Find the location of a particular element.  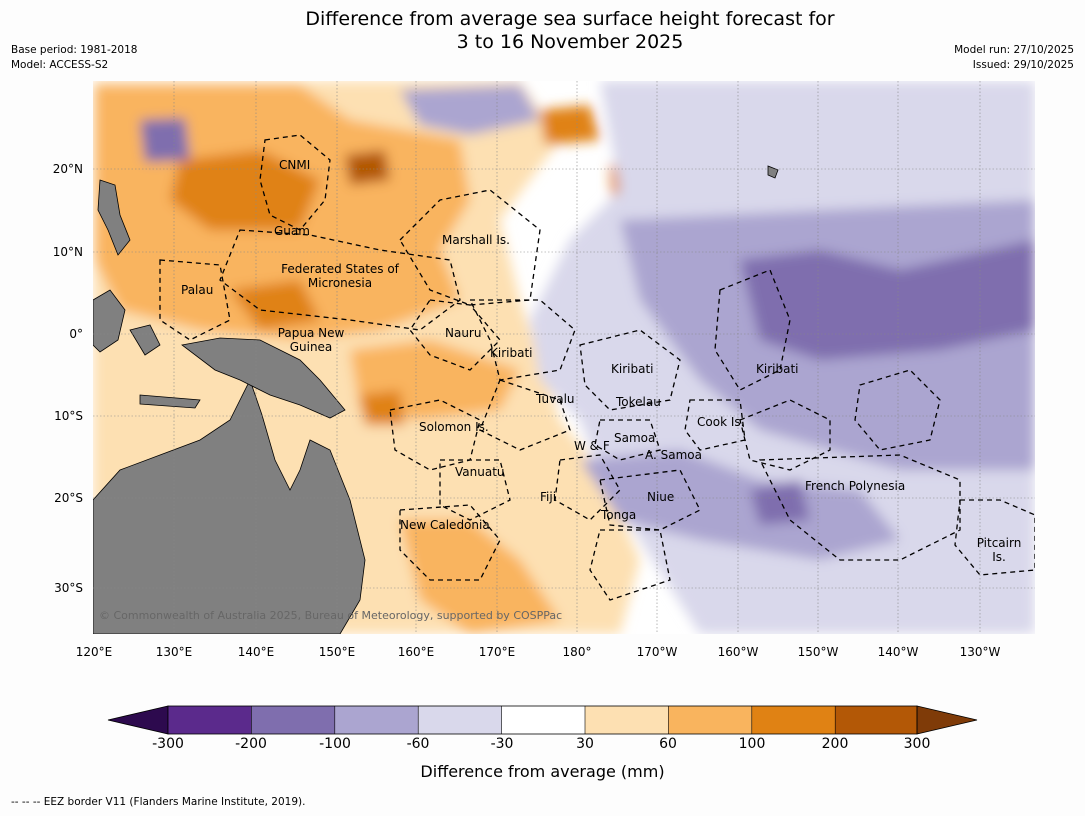

colorbar-tick: -30 is located at coordinates (502, 744).